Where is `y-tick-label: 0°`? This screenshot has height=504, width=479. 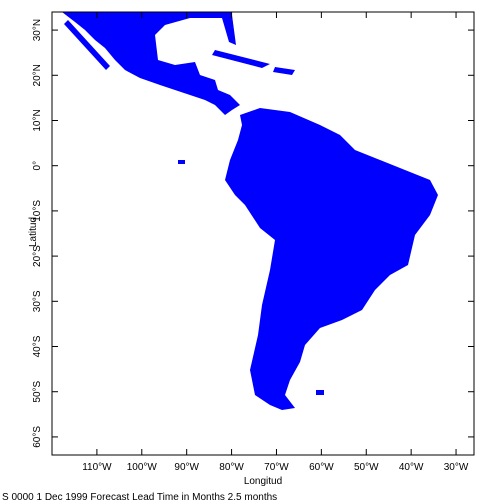 y-tick-label: 0° is located at coordinates (37, 166).